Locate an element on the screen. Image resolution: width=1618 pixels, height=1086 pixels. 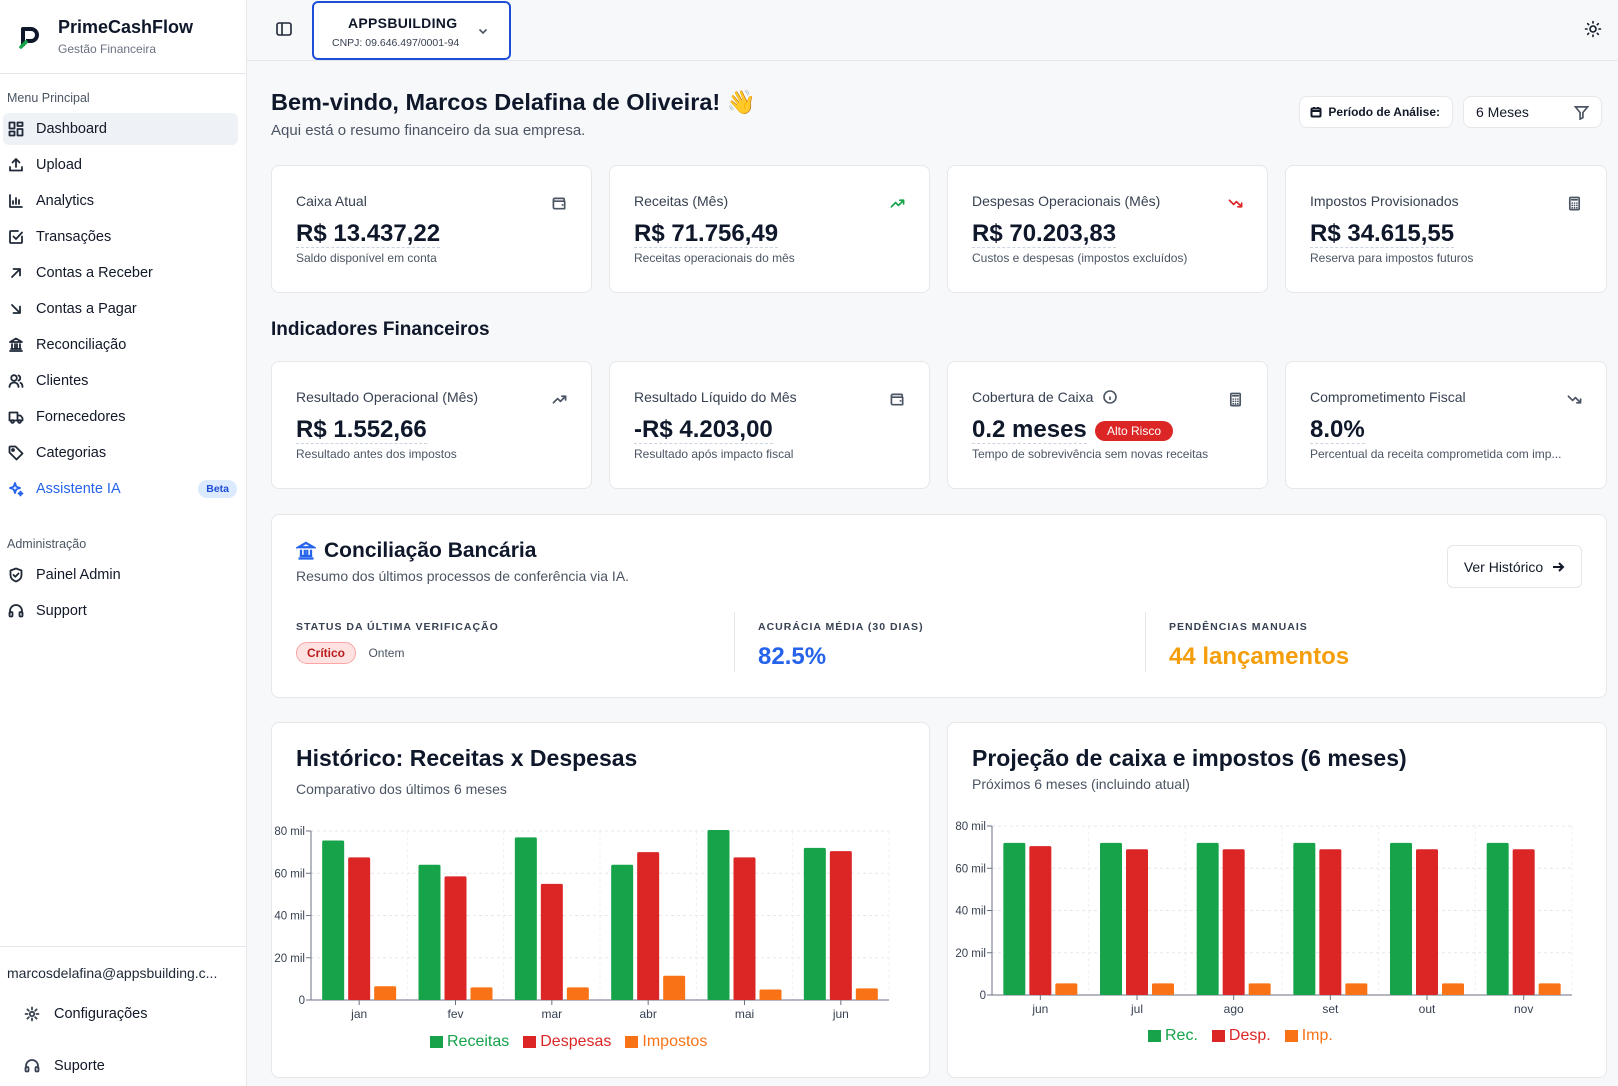
legend-label: Desp. is located at coordinates (1249, 1035).